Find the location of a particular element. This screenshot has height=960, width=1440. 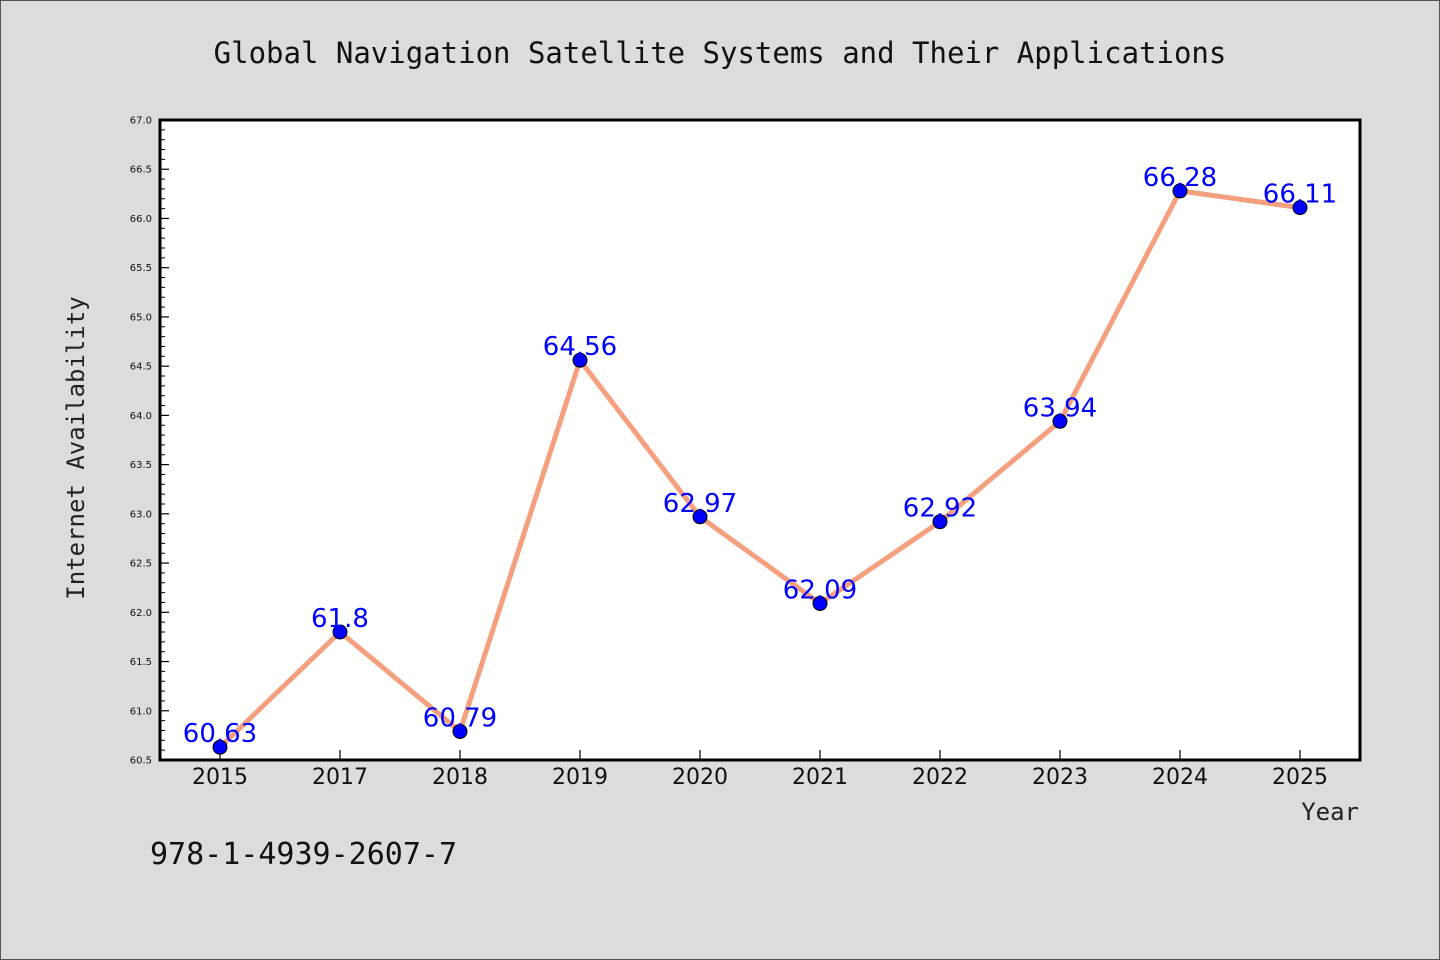

x-tick-label: 2015 is located at coordinates (220, 777).